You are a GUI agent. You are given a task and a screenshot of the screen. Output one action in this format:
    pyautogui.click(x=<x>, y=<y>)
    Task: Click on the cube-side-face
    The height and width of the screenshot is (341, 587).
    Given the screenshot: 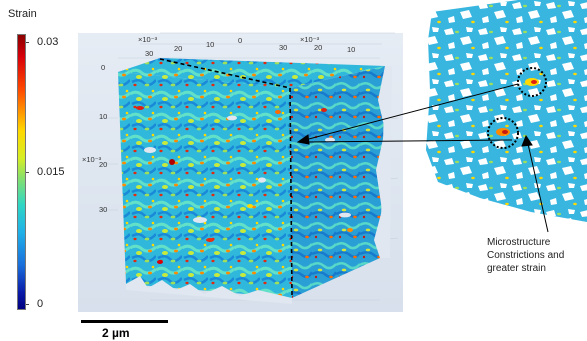 What is the action you would take?
    pyautogui.click(x=337, y=182)
    